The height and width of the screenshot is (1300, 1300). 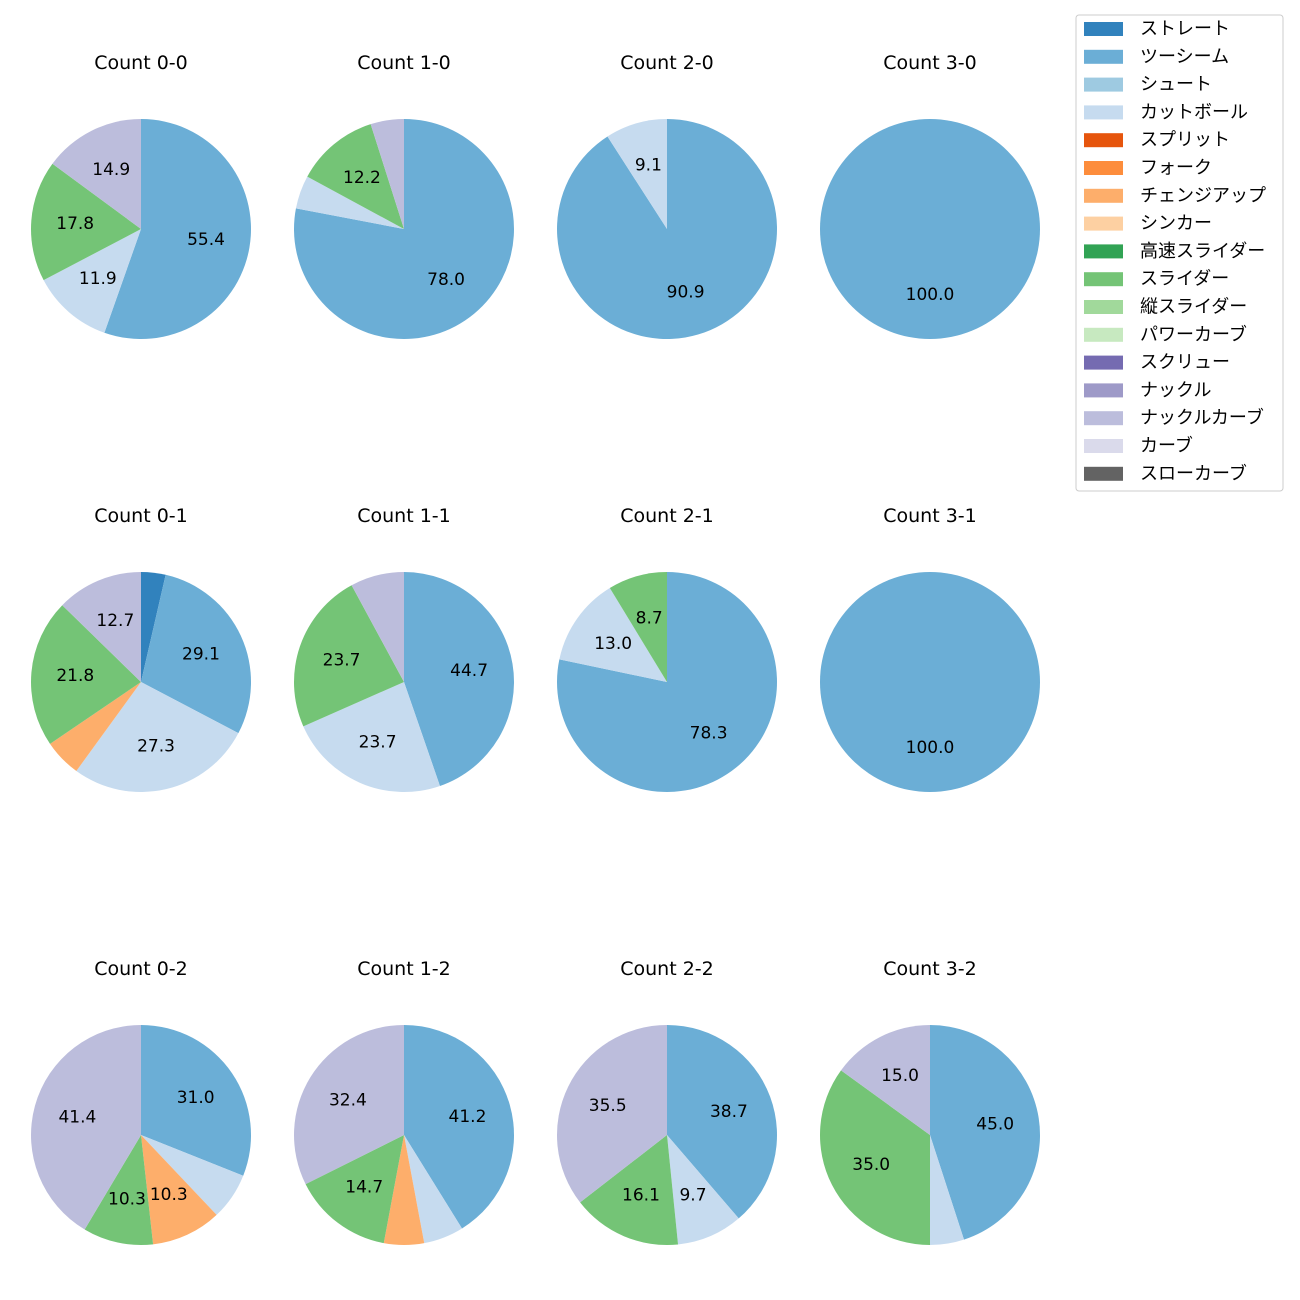 I want to click on pie-panel: Count 1-2 41.2 14.7 32.4, so click(x=404, y=1101).